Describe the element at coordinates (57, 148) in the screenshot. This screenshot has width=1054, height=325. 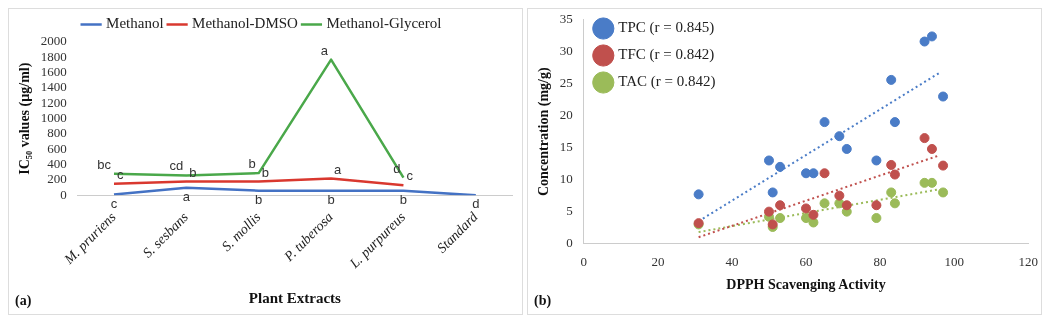
I see `y-tick-label: 600` at that location.